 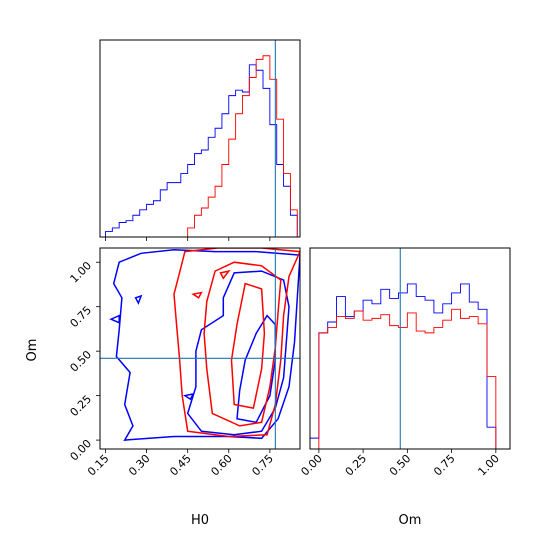 I want to click on h0-marginal-frame, so click(x=200, y=138).